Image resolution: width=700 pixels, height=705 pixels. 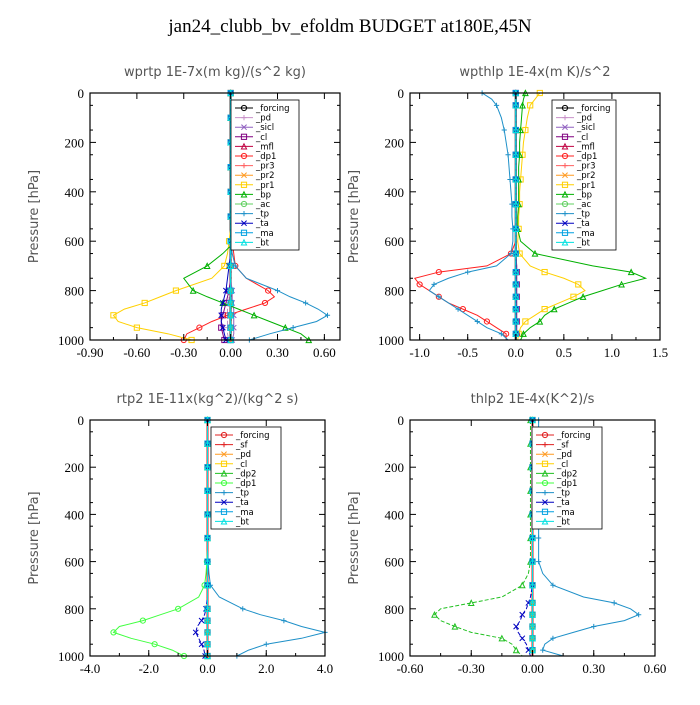 What do you see at coordinates (516, 352) in the screenshot?
I see `x-tick-label: 0.0` at bounding box center [516, 352].